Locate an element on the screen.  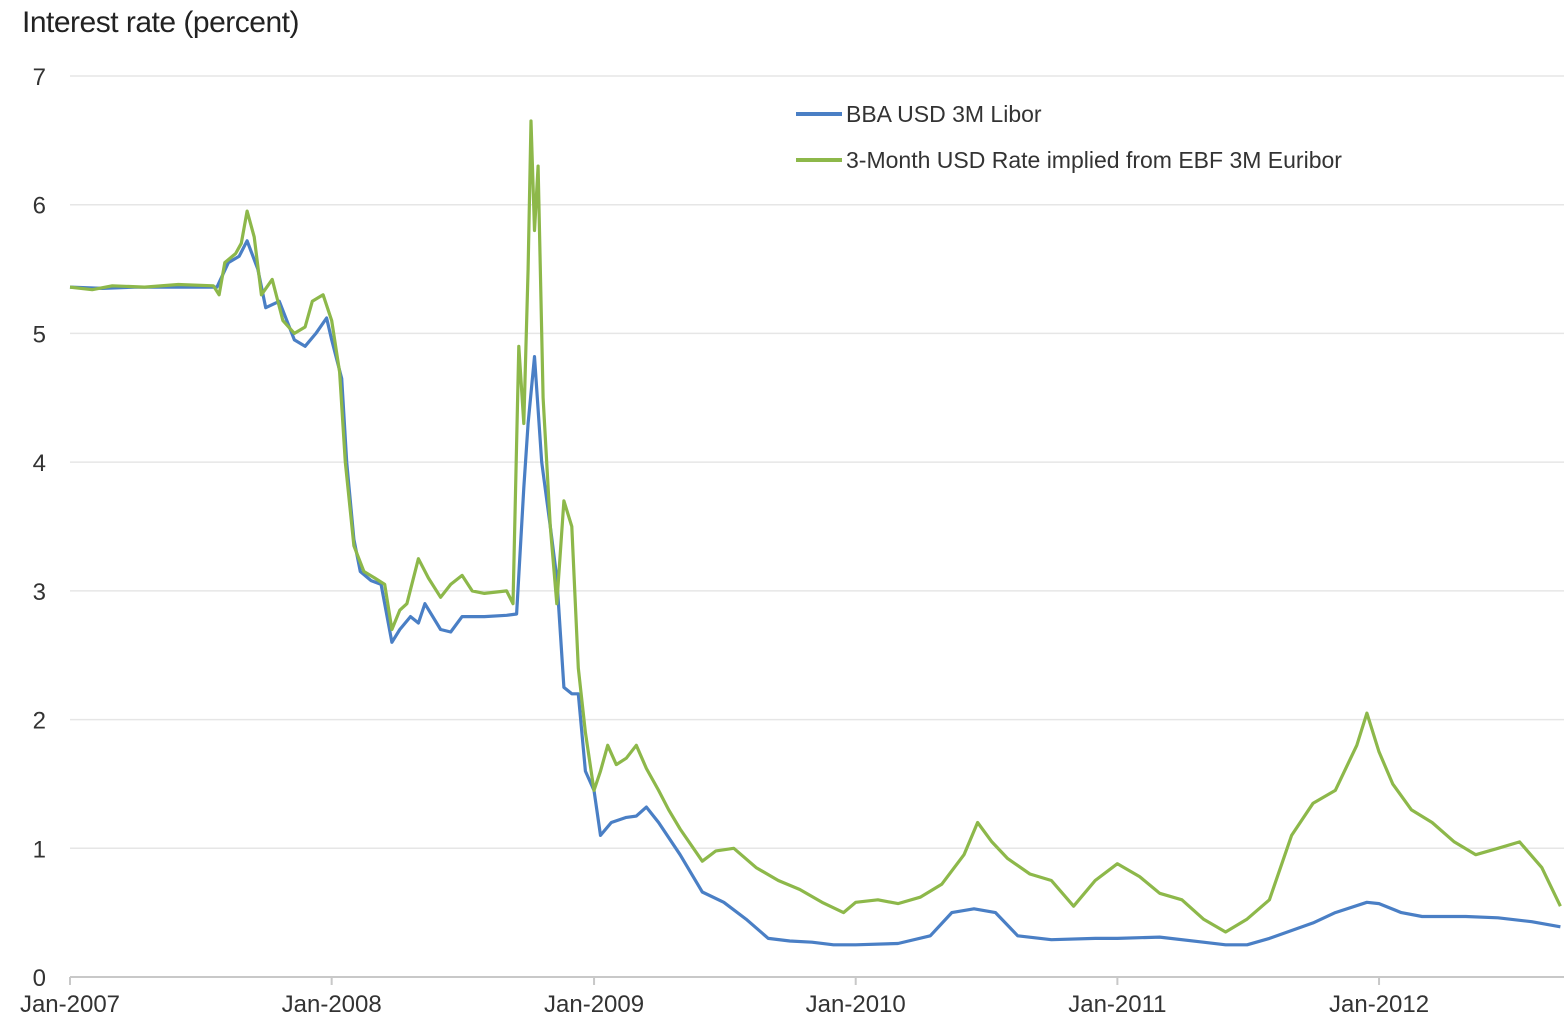
x-tick-label: Jan-2011 is located at coordinates (1117, 1004).